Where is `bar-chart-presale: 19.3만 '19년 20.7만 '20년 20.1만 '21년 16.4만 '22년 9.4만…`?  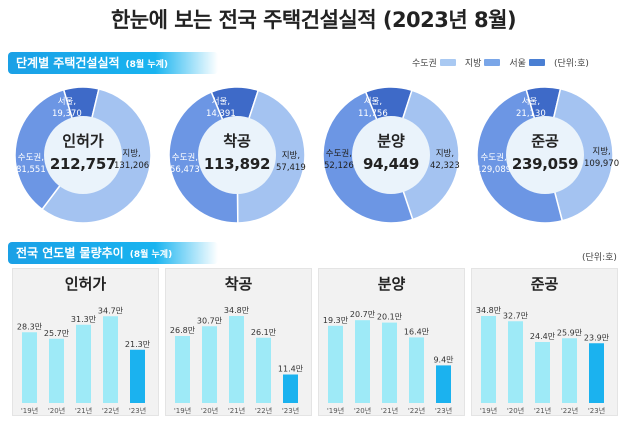
bar-chart-presale: 19.3만 '19년 20.7만 '20년 20.1만 '21년 16.4만 '22년 9.4만… is located at coordinates (388, 362).